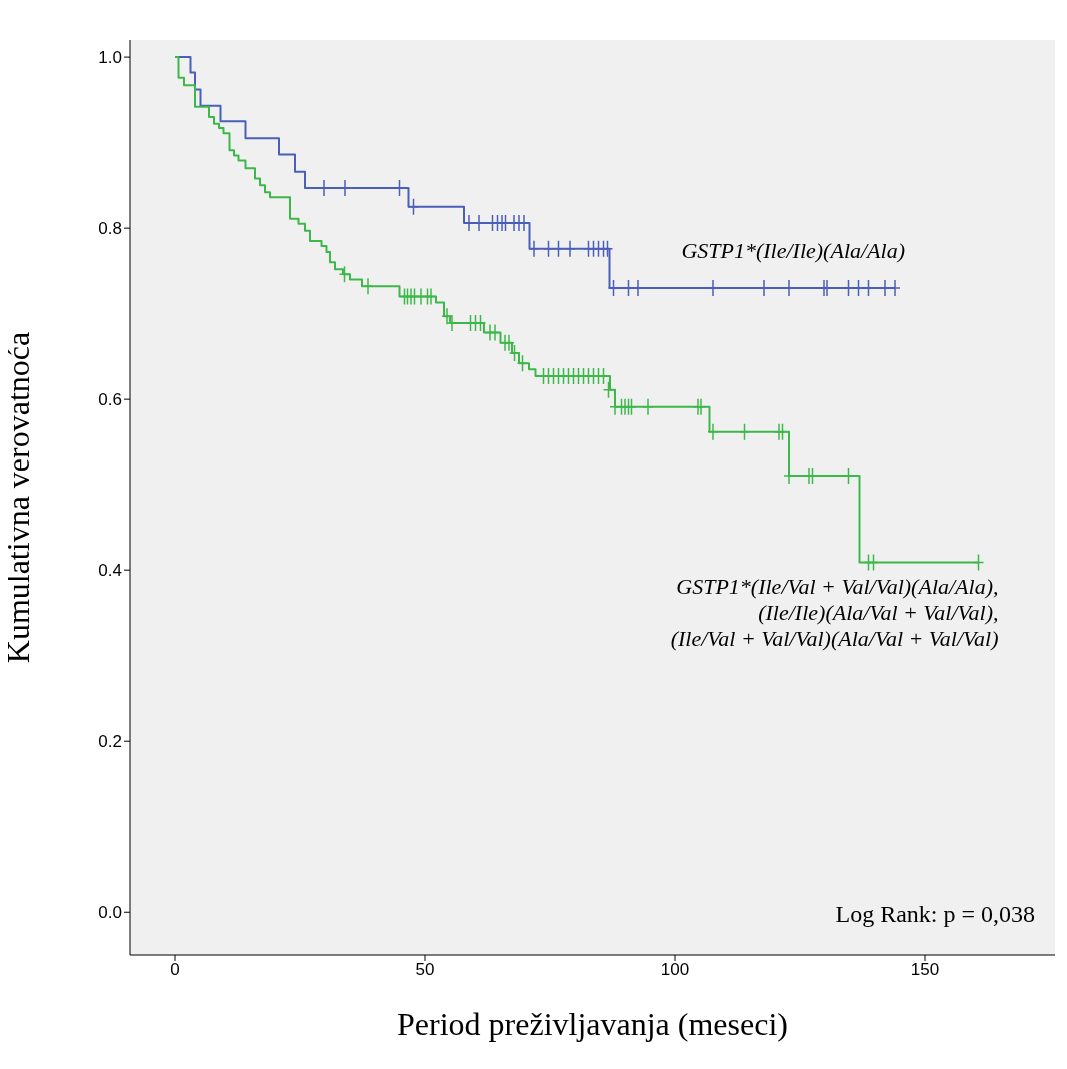 Image resolution: width=1067 pixels, height=1069 pixels. Describe the element at coordinates (425, 970) in the screenshot. I see `x-tick-label: 50` at that location.